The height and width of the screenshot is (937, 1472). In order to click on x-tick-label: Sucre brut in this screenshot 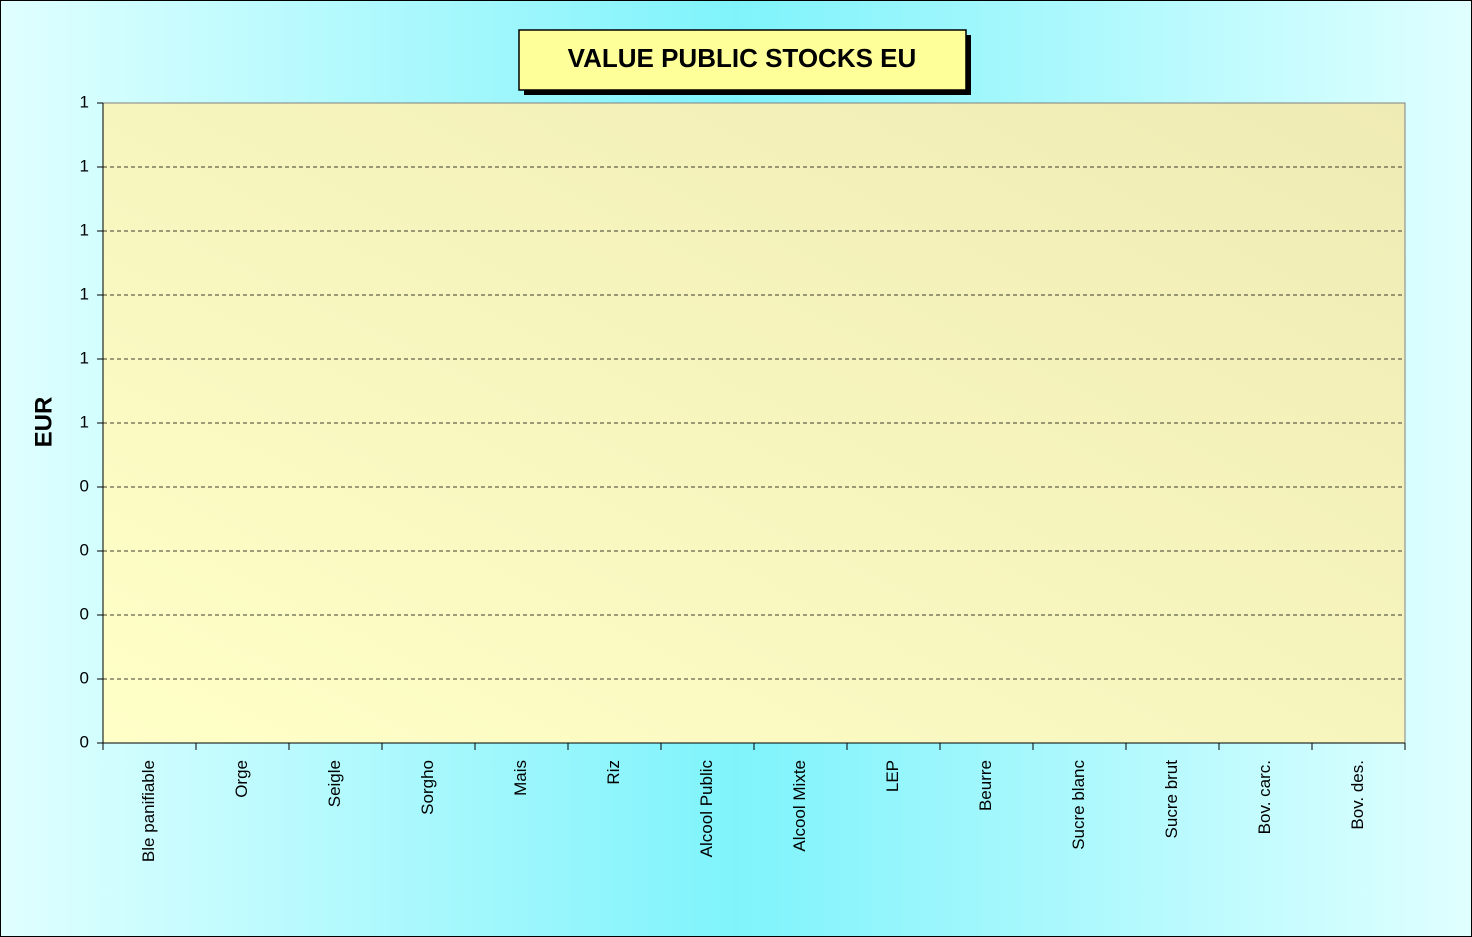, I will do `click(1171, 799)`.